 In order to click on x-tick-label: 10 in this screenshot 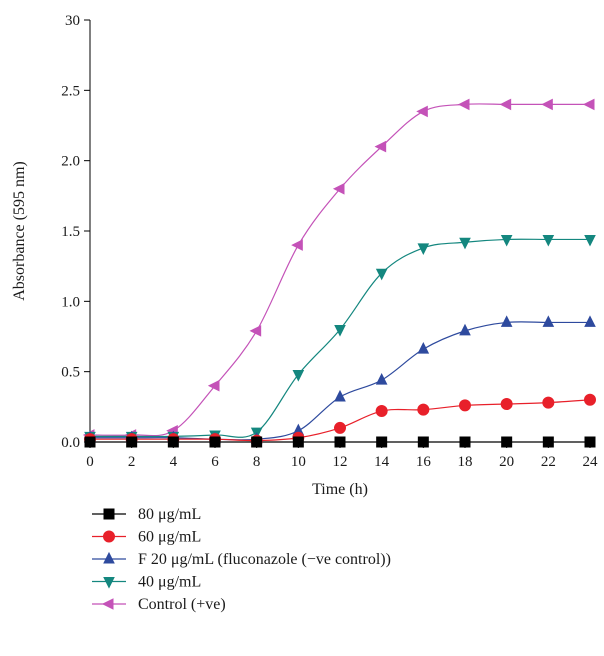, I will do `click(298, 462)`.